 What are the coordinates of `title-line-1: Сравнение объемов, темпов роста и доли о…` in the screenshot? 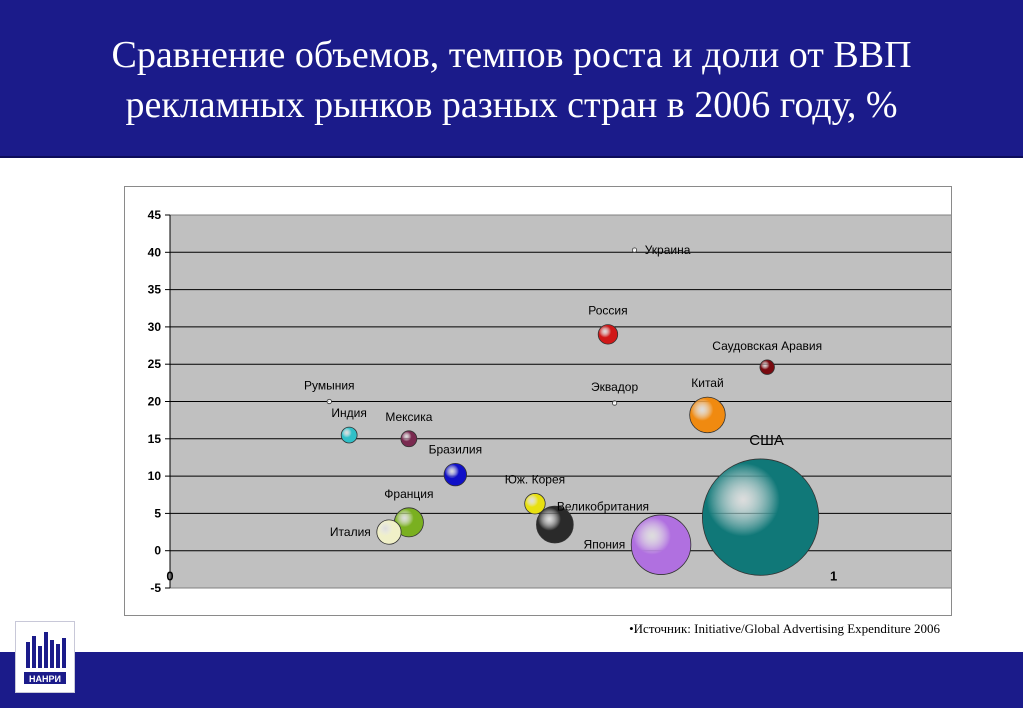 It's located at (511, 55).